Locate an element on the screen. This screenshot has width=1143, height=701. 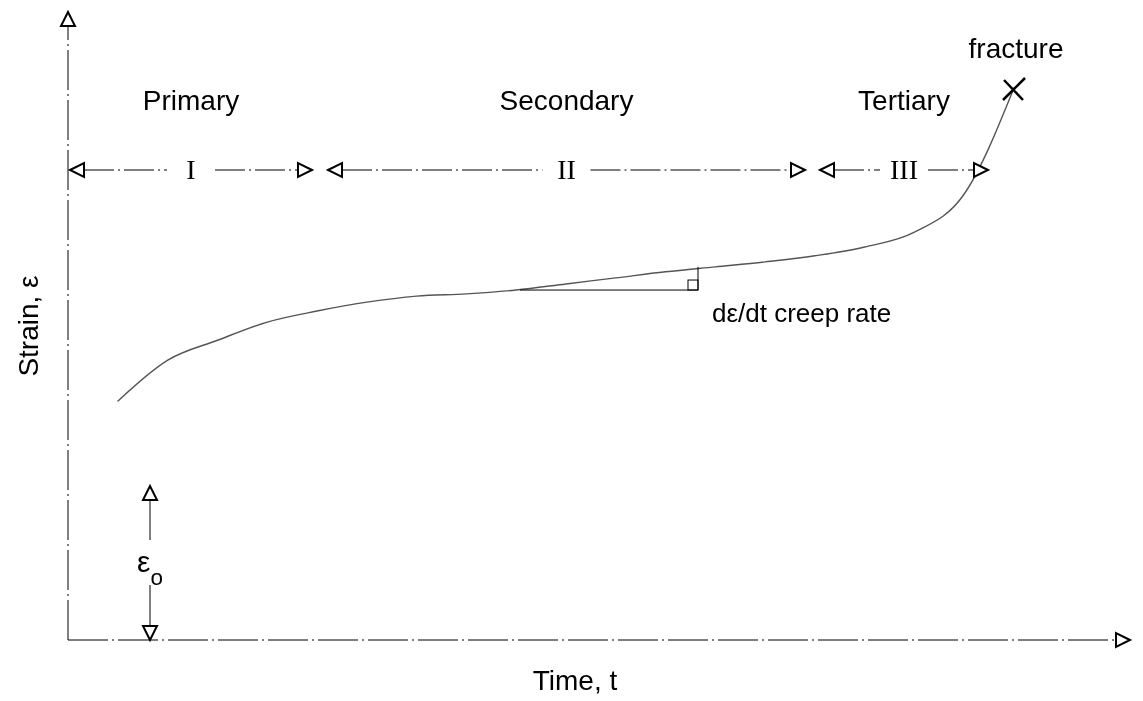
annotation: III is located at coordinates (904, 169).